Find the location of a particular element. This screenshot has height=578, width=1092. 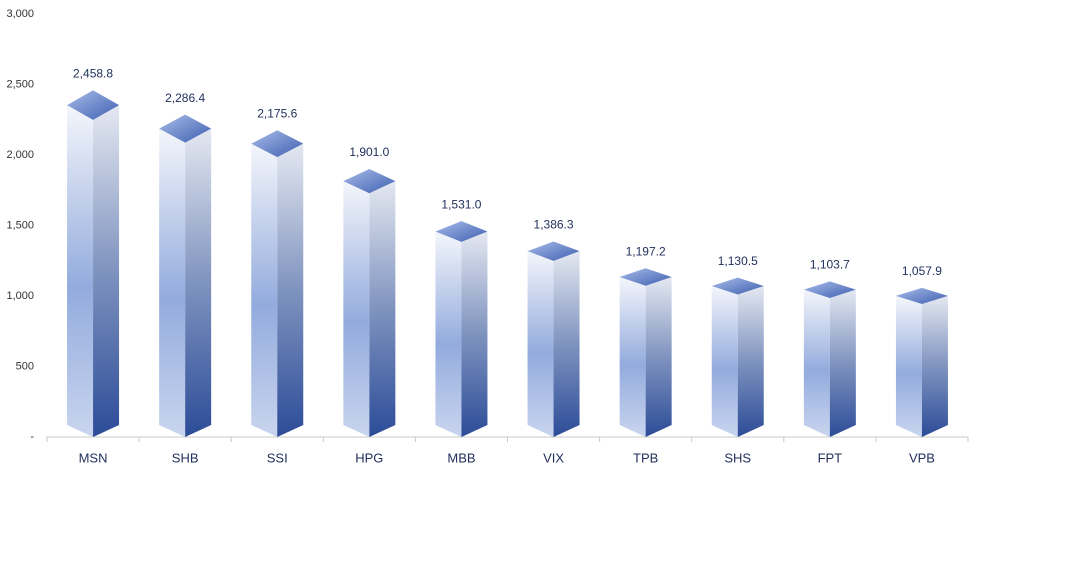

value-label: 1,197.2 is located at coordinates (646, 251).